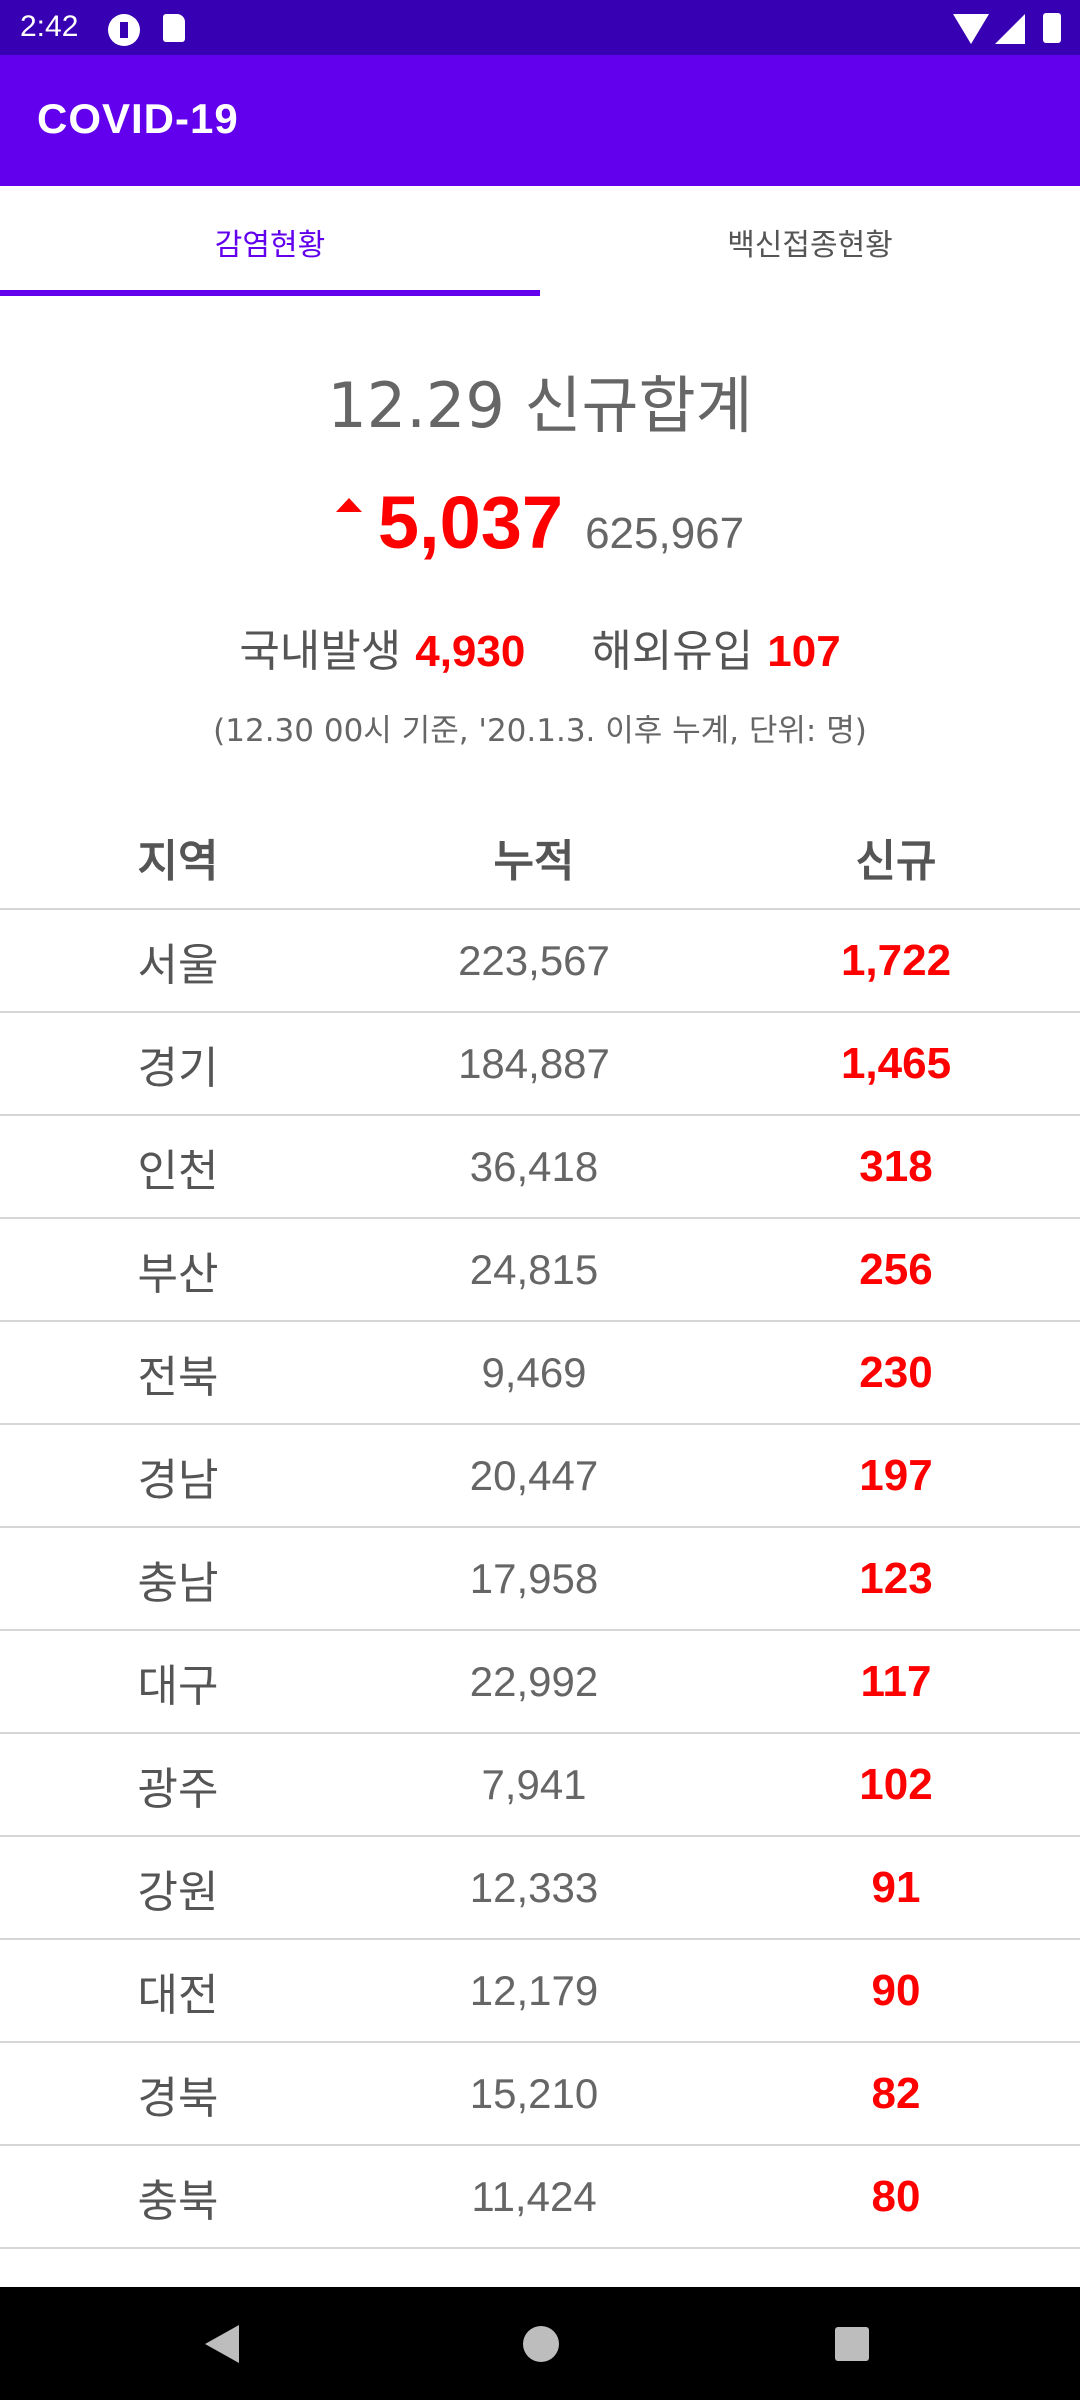 The image size is (1080, 2400). What do you see at coordinates (896, 1681) in the screenshot?
I see `row-new: 117` at bounding box center [896, 1681].